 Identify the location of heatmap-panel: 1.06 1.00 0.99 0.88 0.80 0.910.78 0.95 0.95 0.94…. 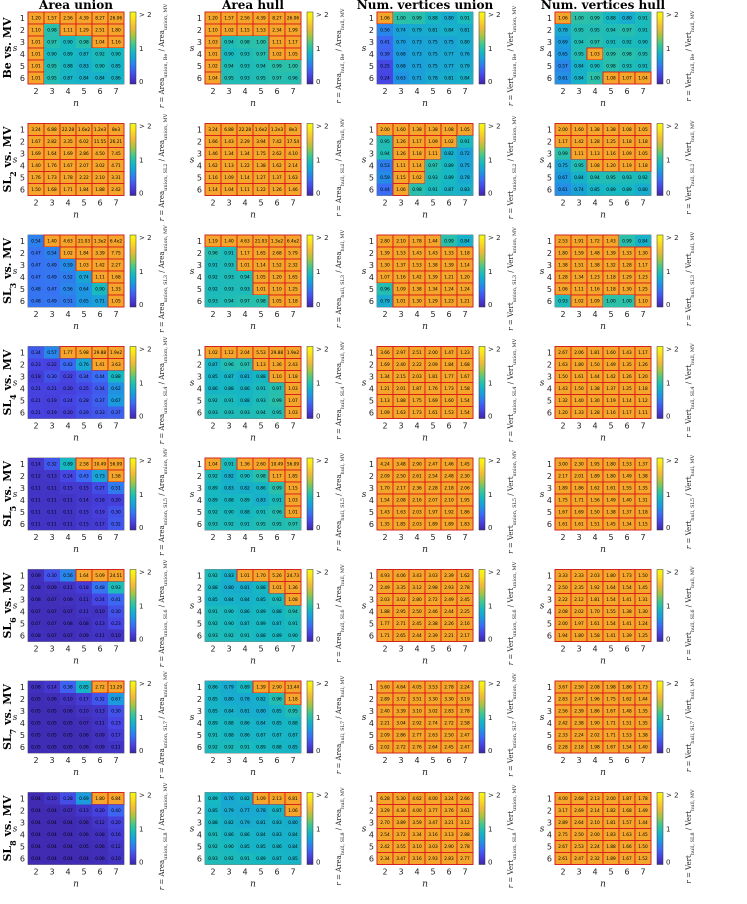
(618, 59).